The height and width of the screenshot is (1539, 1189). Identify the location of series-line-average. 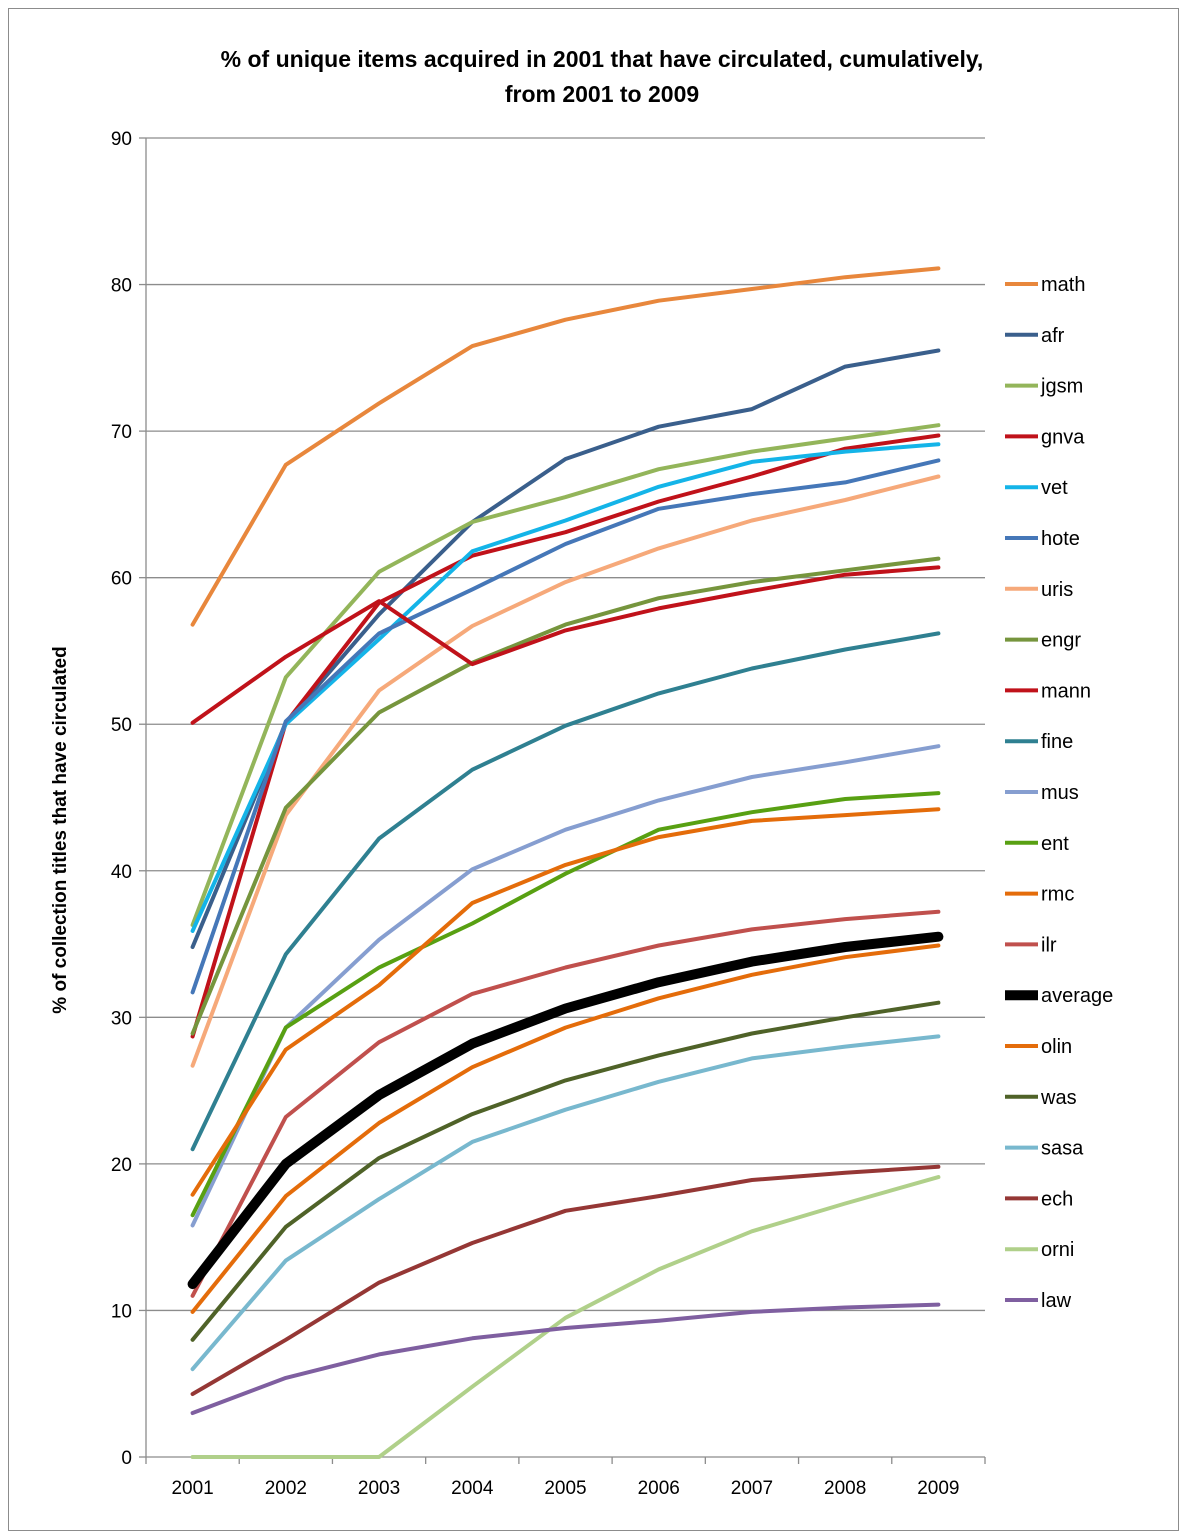
(565, 1110).